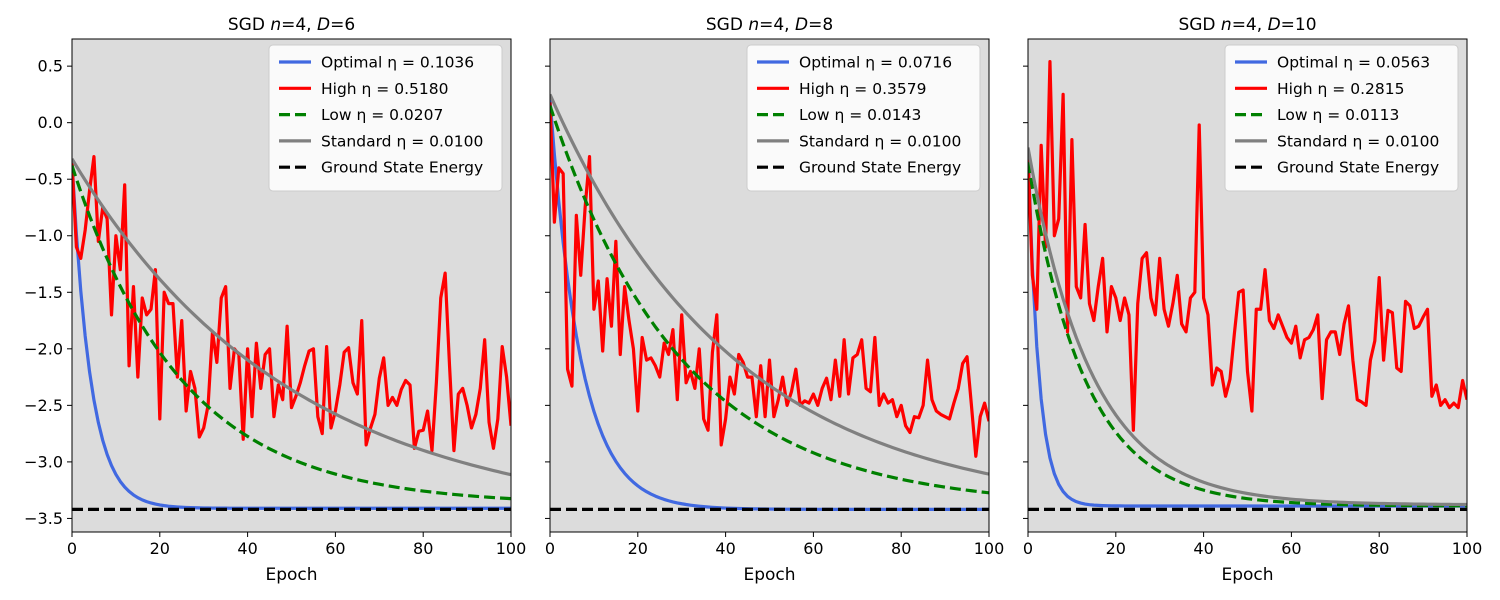 The height and width of the screenshot is (600, 1500). I want to click on y-tick-label: −1.0, so click(43, 235).